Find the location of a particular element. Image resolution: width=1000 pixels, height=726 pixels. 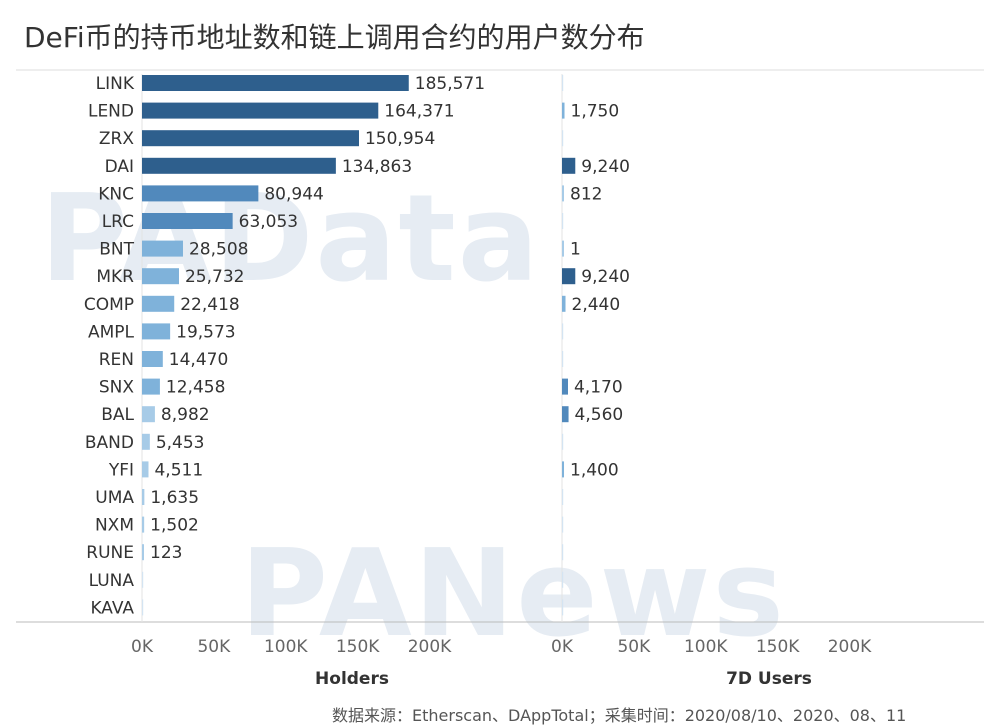

data-label-holders-ren: 14,470 is located at coordinates (198, 360).